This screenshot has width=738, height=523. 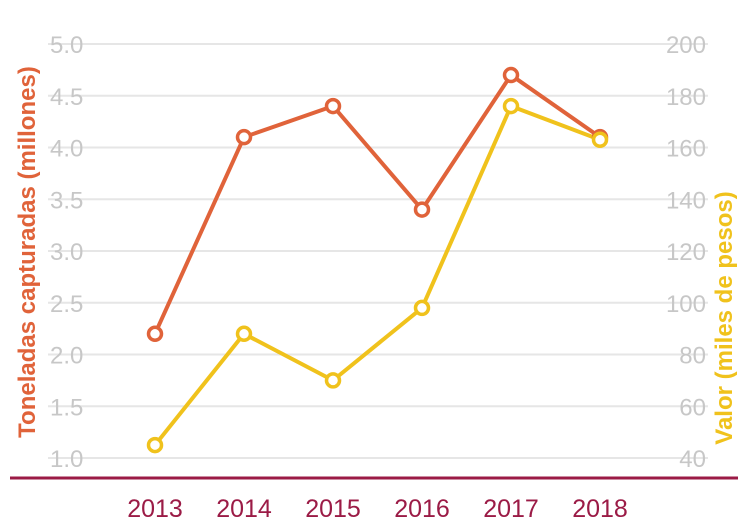 What do you see at coordinates (686, 45) in the screenshot?
I see `right-tick-label: 200` at bounding box center [686, 45].